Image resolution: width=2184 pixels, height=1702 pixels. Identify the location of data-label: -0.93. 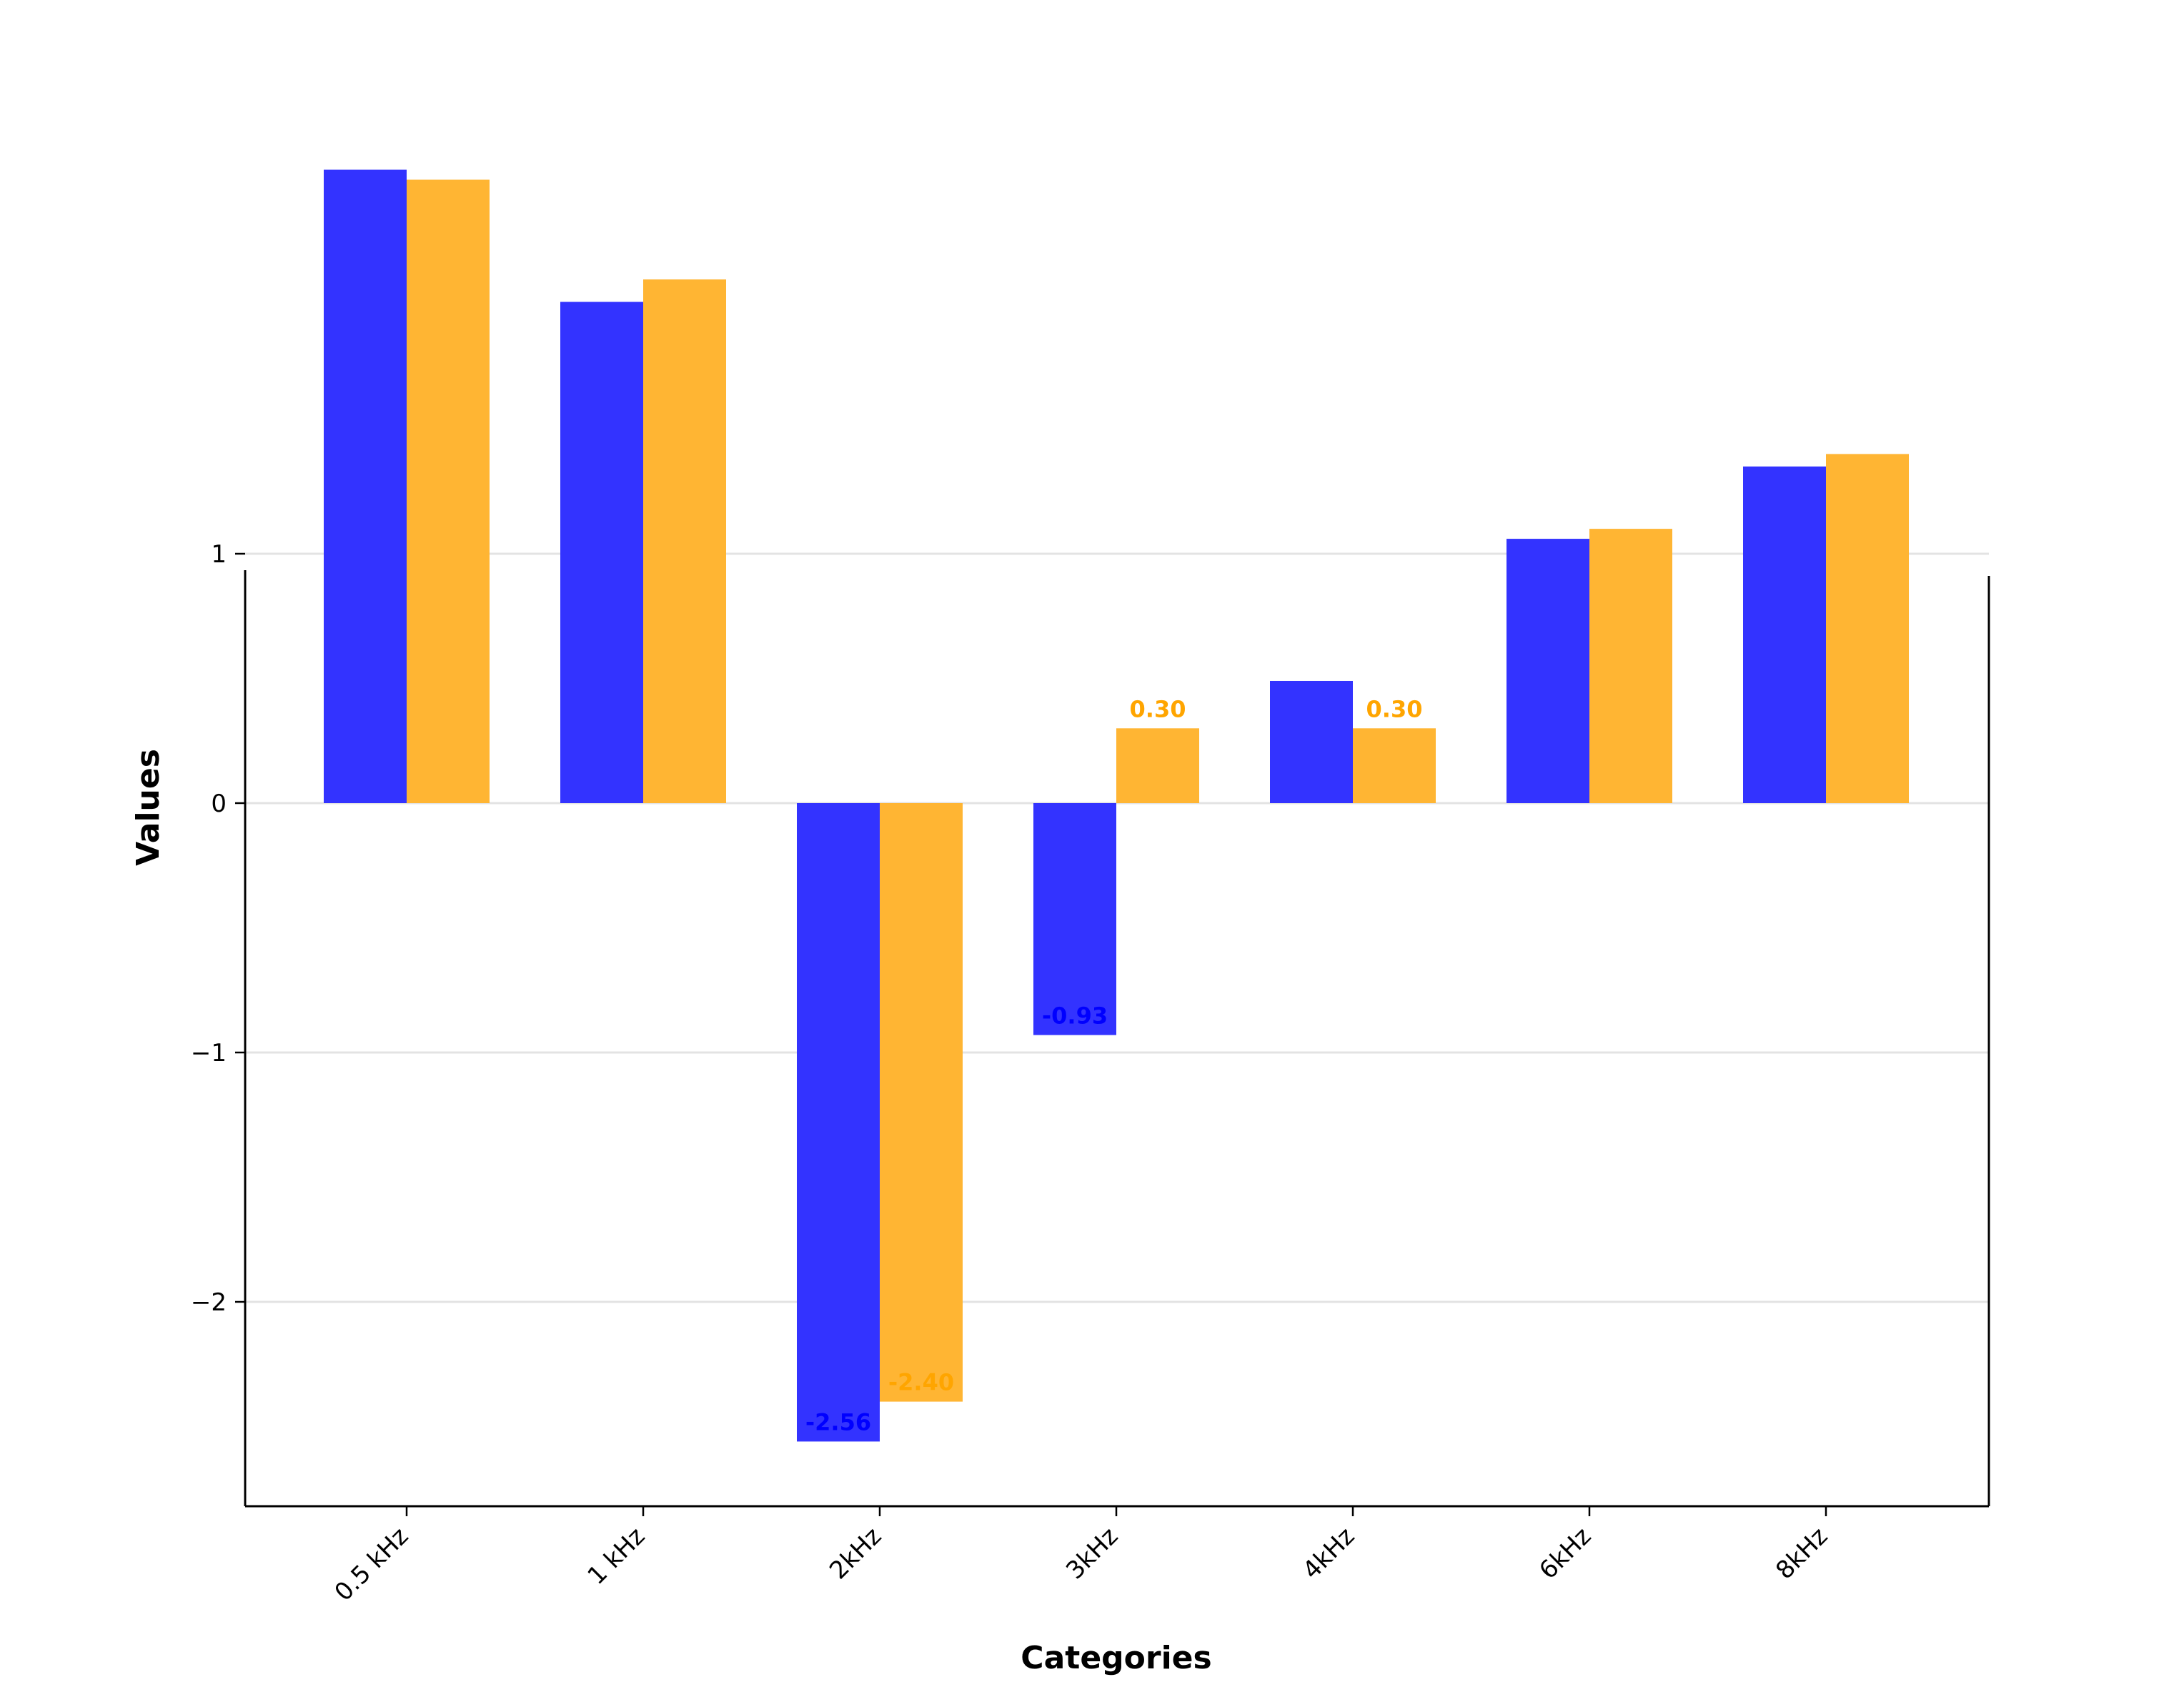
(1075, 1016).